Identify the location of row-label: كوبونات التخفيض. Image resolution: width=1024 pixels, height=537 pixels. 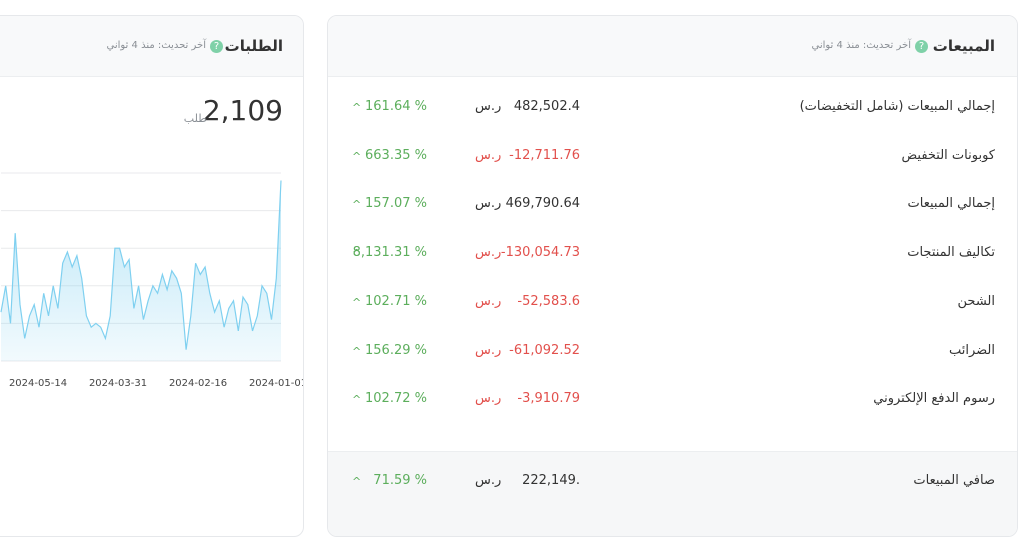
(948, 155).